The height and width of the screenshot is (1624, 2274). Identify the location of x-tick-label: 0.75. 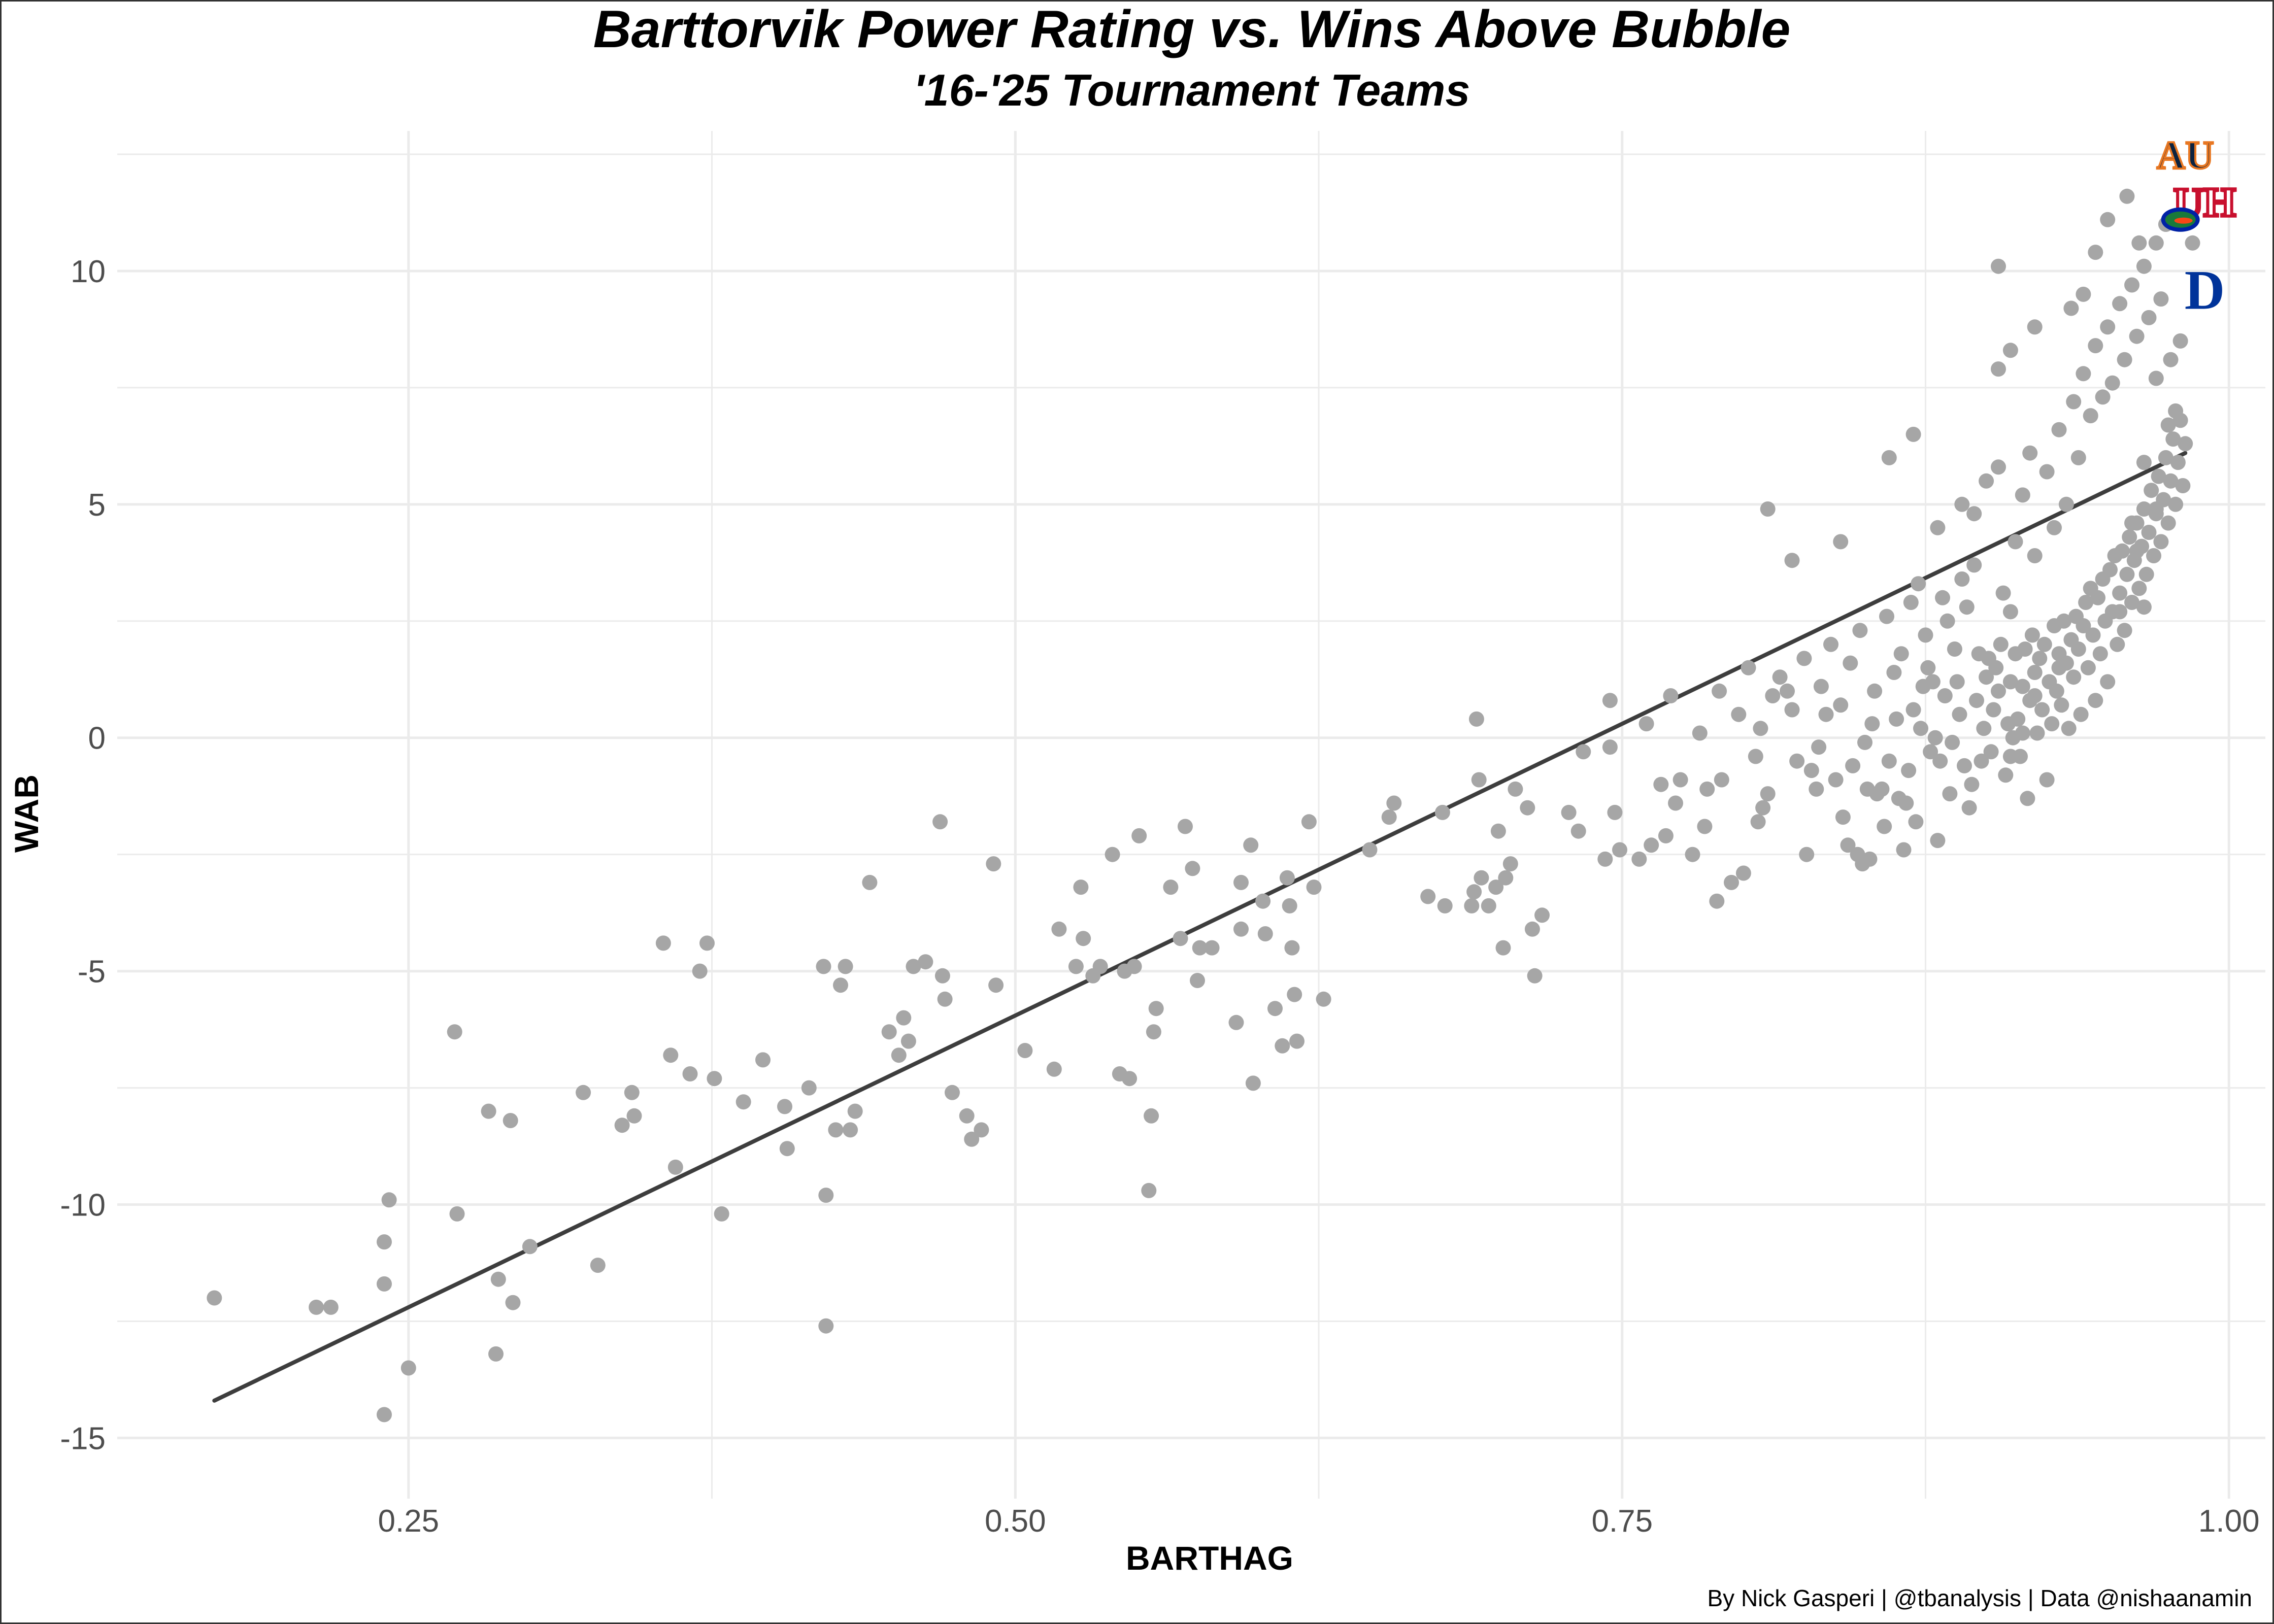
(1622, 1521).